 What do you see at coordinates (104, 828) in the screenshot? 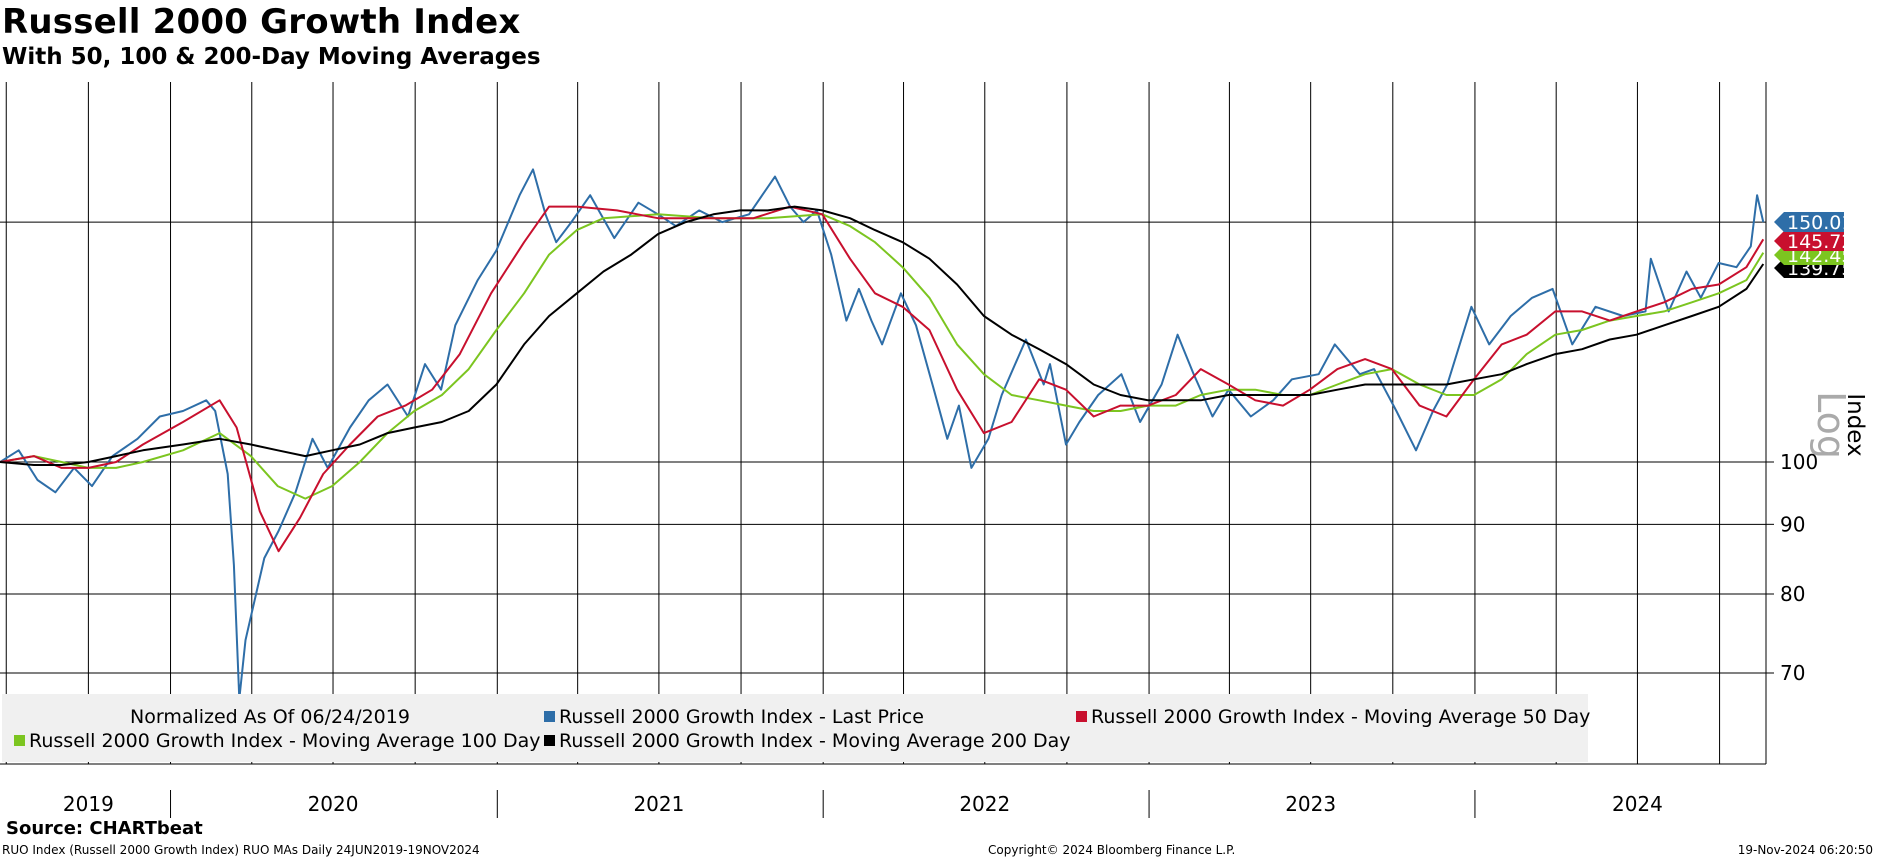
I see `source-note: Source: CHARTbeat` at bounding box center [104, 828].